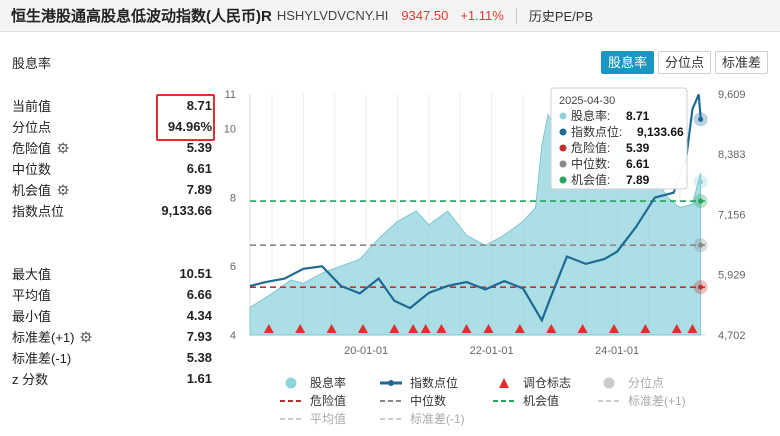 The height and width of the screenshot is (436, 780). What do you see at coordinates (199, 357) in the screenshot?
I see `stat-value: 5.38` at bounding box center [199, 357].